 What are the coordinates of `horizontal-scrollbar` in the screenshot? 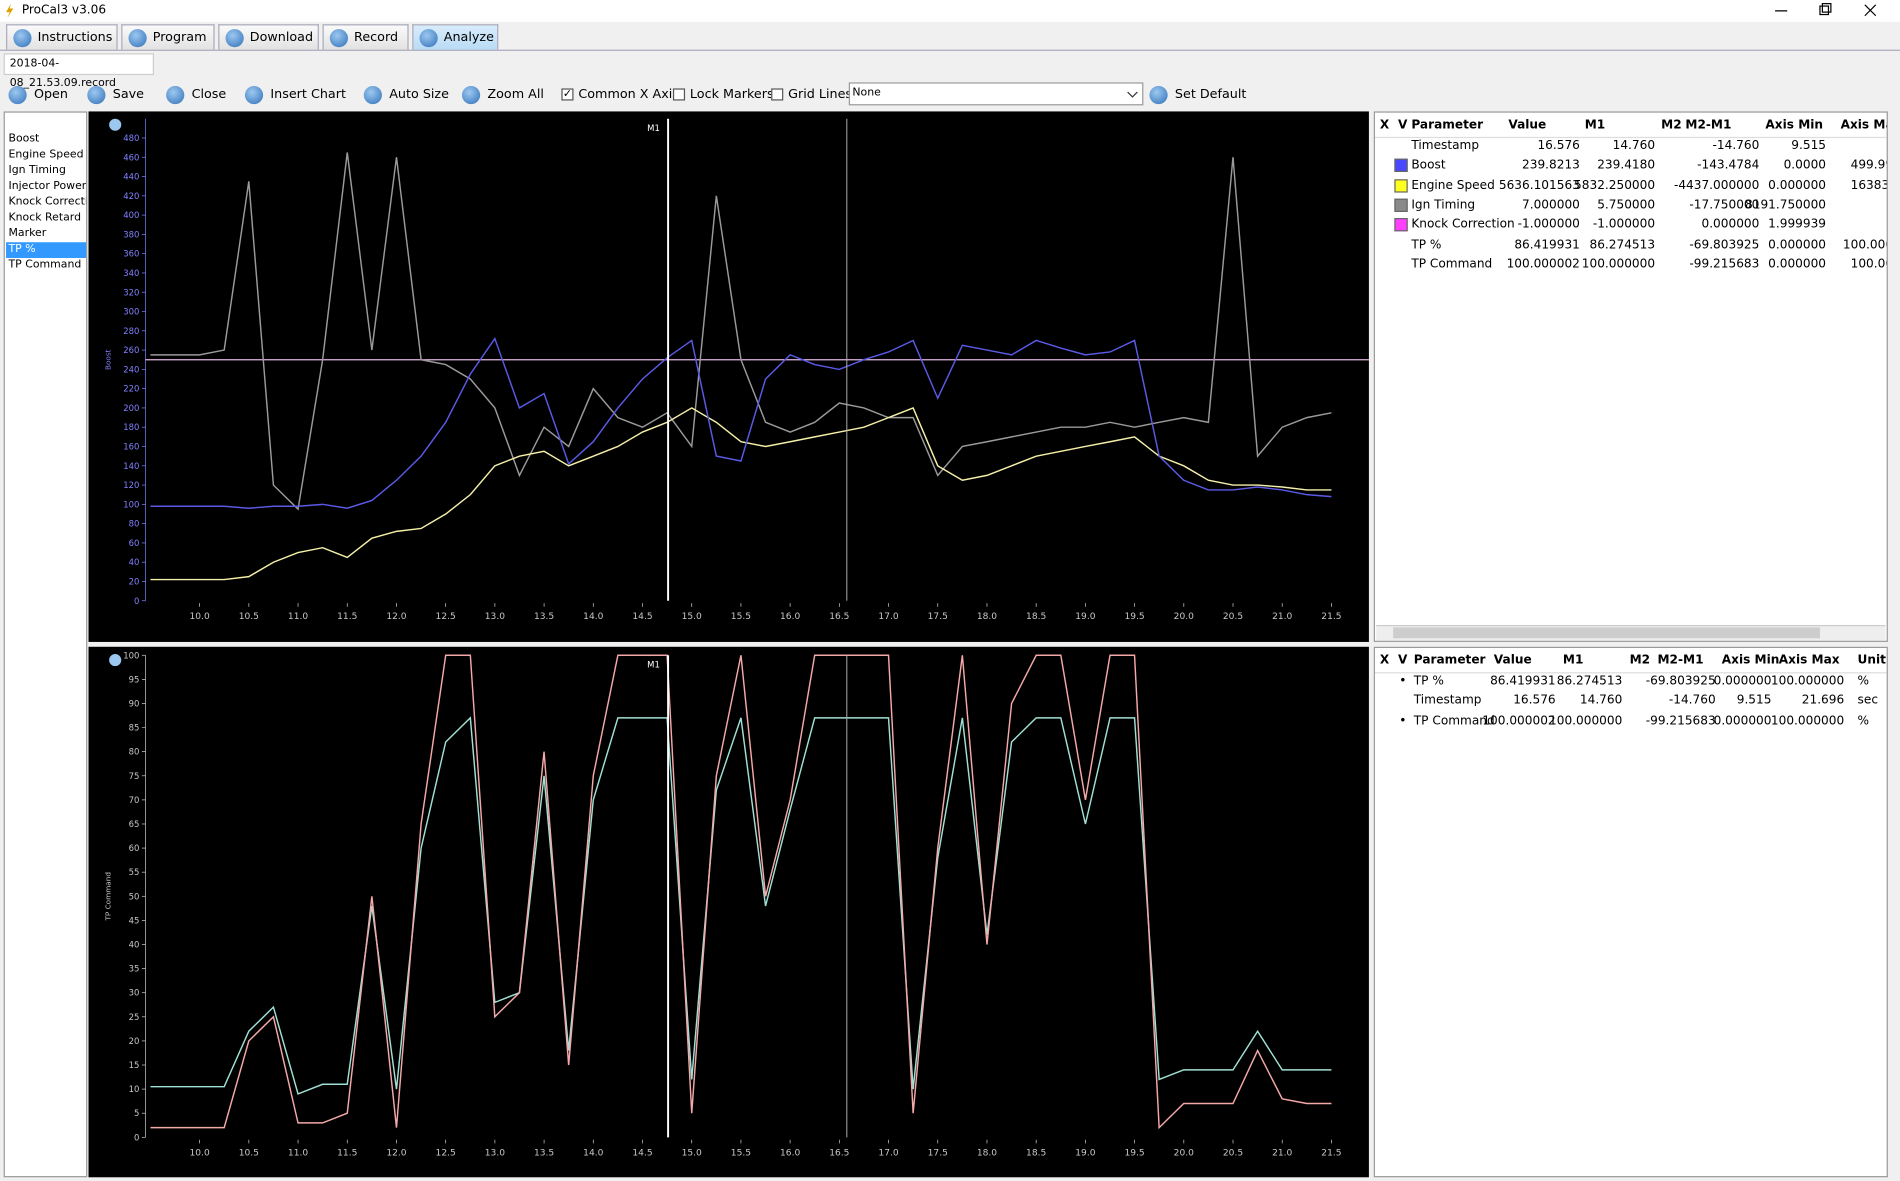 It's located at (1631, 632).